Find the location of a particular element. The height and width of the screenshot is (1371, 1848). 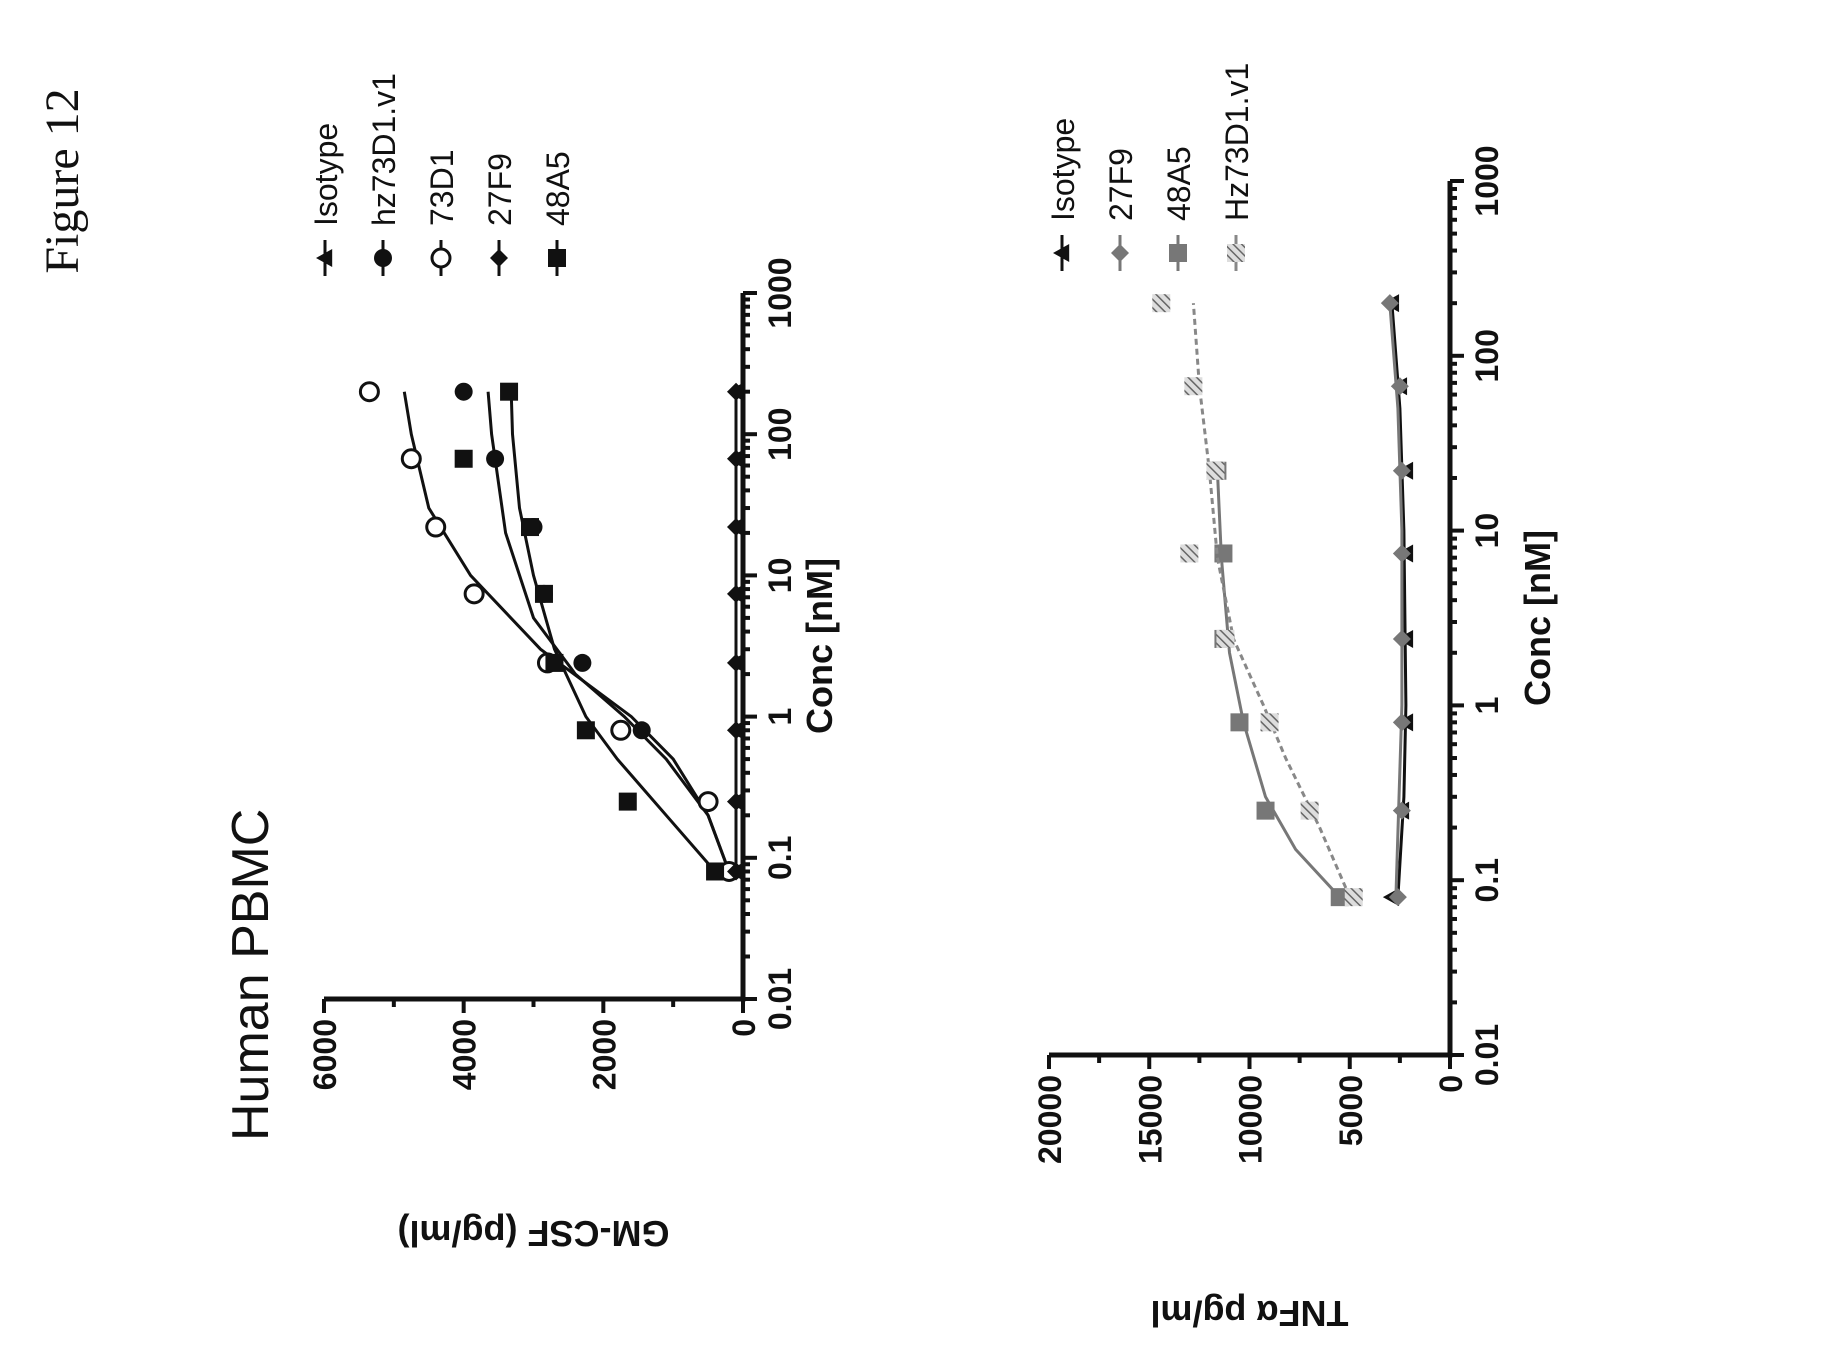

axis-lines is located at coordinates (535, 647).